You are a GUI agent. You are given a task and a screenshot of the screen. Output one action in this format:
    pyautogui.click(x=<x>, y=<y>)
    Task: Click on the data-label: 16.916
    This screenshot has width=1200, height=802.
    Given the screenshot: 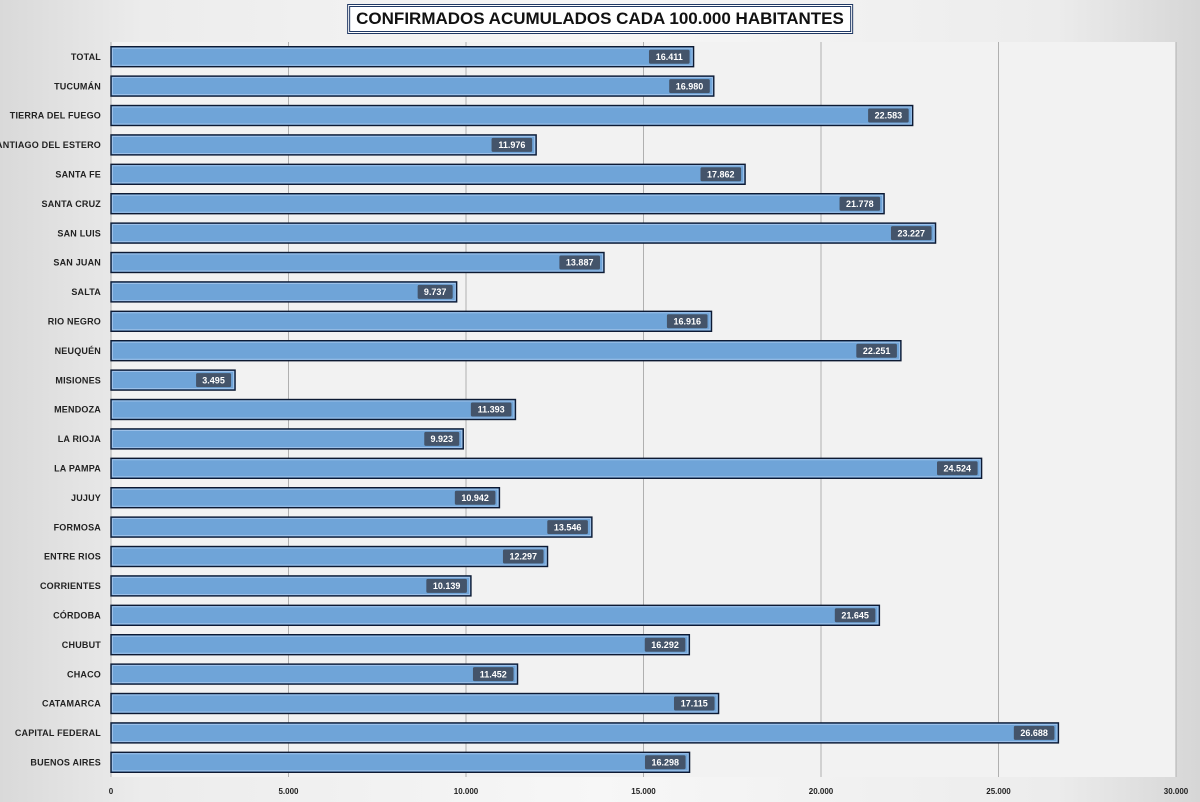 What is the action you would take?
    pyautogui.click(x=687, y=322)
    